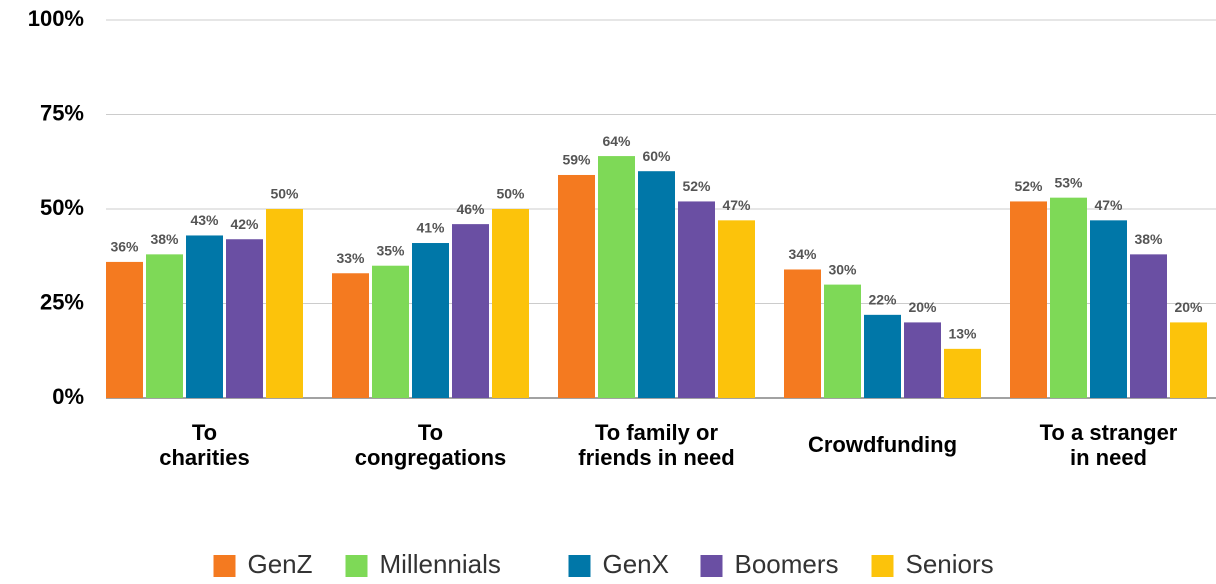  What do you see at coordinates (950, 564) in the screenshot?
I see `legend-label: Seniors` at bounding box center [950, 564].